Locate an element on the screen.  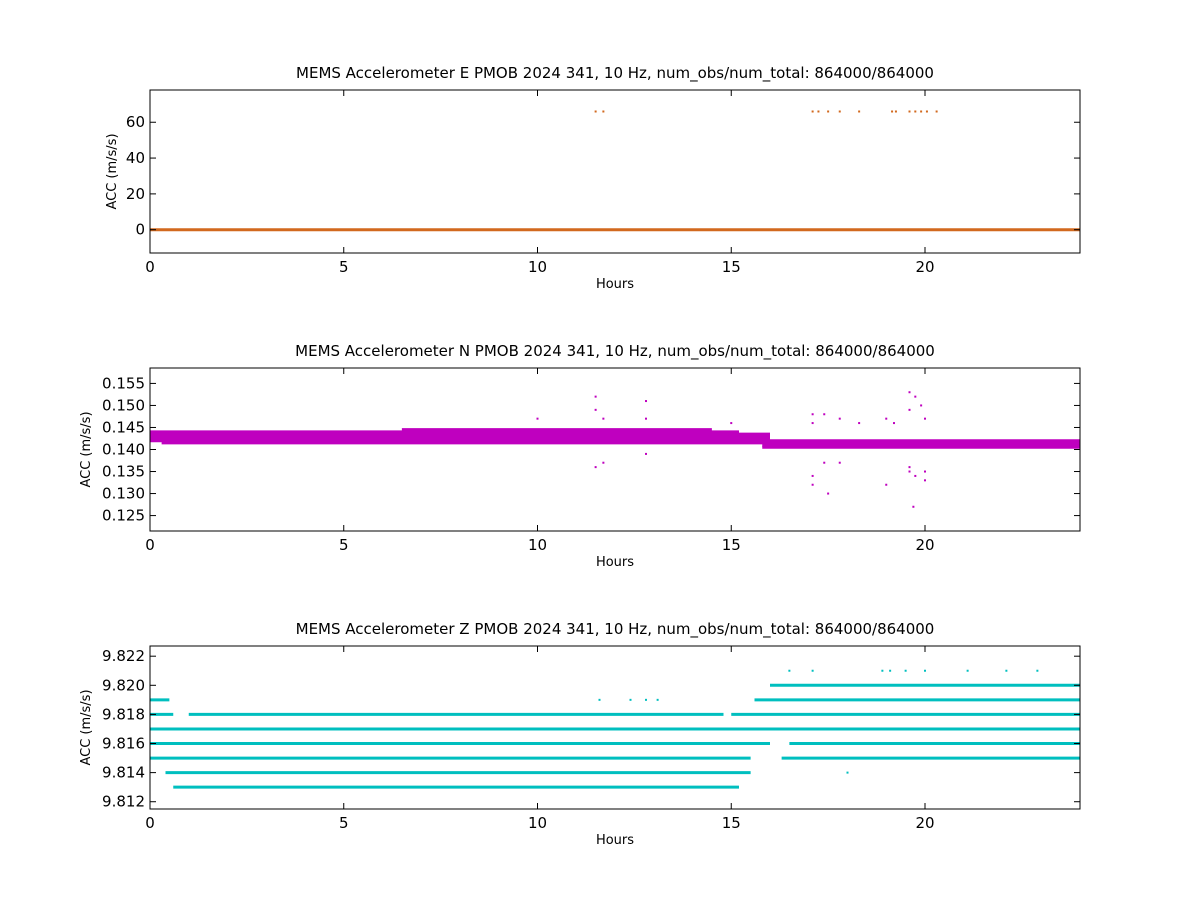
y-tick-label: 40 is located at coordinates (135, 158).